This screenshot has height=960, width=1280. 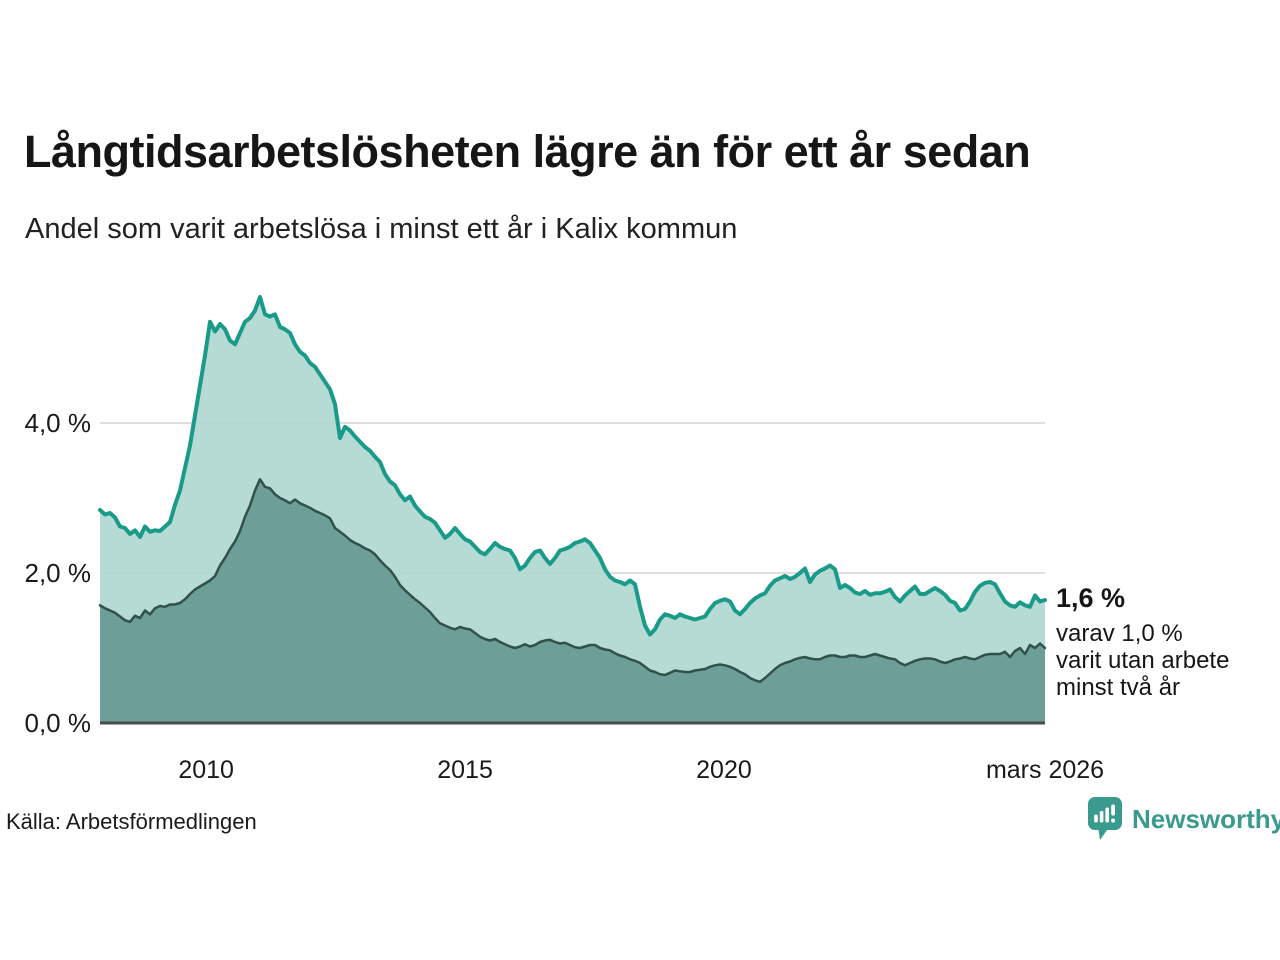 What do you see at coordinates (724, 770) in the screenshot?
I see `x-tick-label: 2020` at bounding box center [724, 770].